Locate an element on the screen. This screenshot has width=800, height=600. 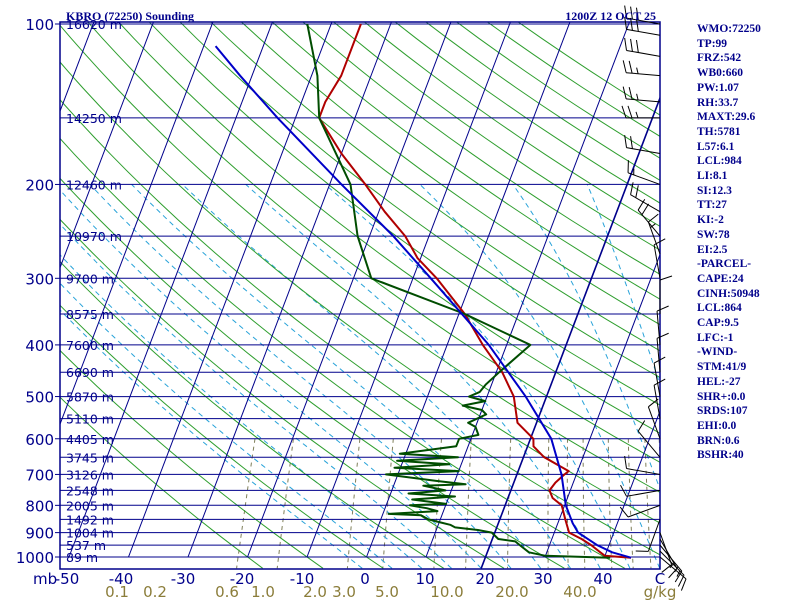
stability-index-item: SRDS:107 is located at coordinates (722, 411).